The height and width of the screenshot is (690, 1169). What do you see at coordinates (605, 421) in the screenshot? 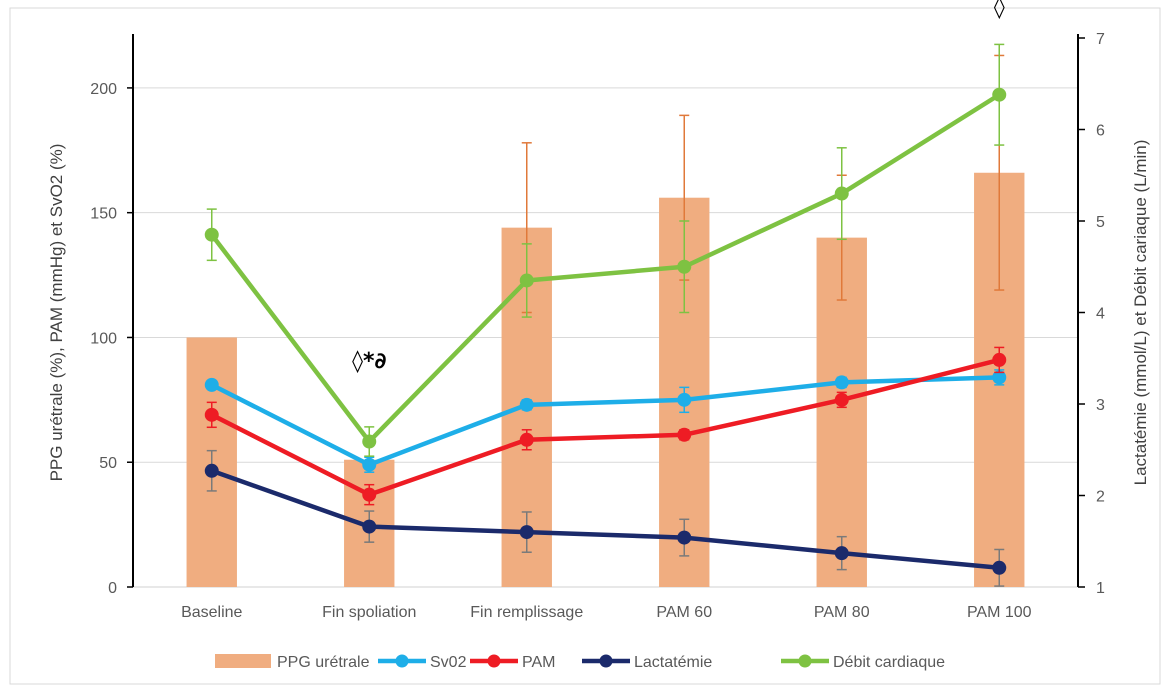
I see `sv02-line` at bounding box center [605, 421].